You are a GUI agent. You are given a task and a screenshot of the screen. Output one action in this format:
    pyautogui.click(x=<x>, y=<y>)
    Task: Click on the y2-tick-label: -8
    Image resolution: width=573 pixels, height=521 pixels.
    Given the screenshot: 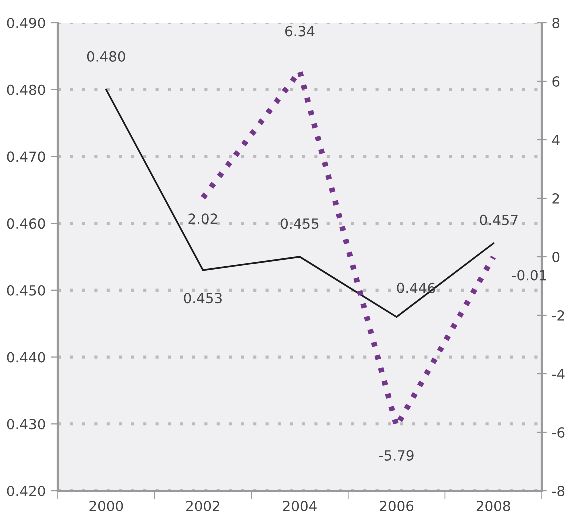 What is the action you would take?
    pyautogui.click(x=558, y=491)
    